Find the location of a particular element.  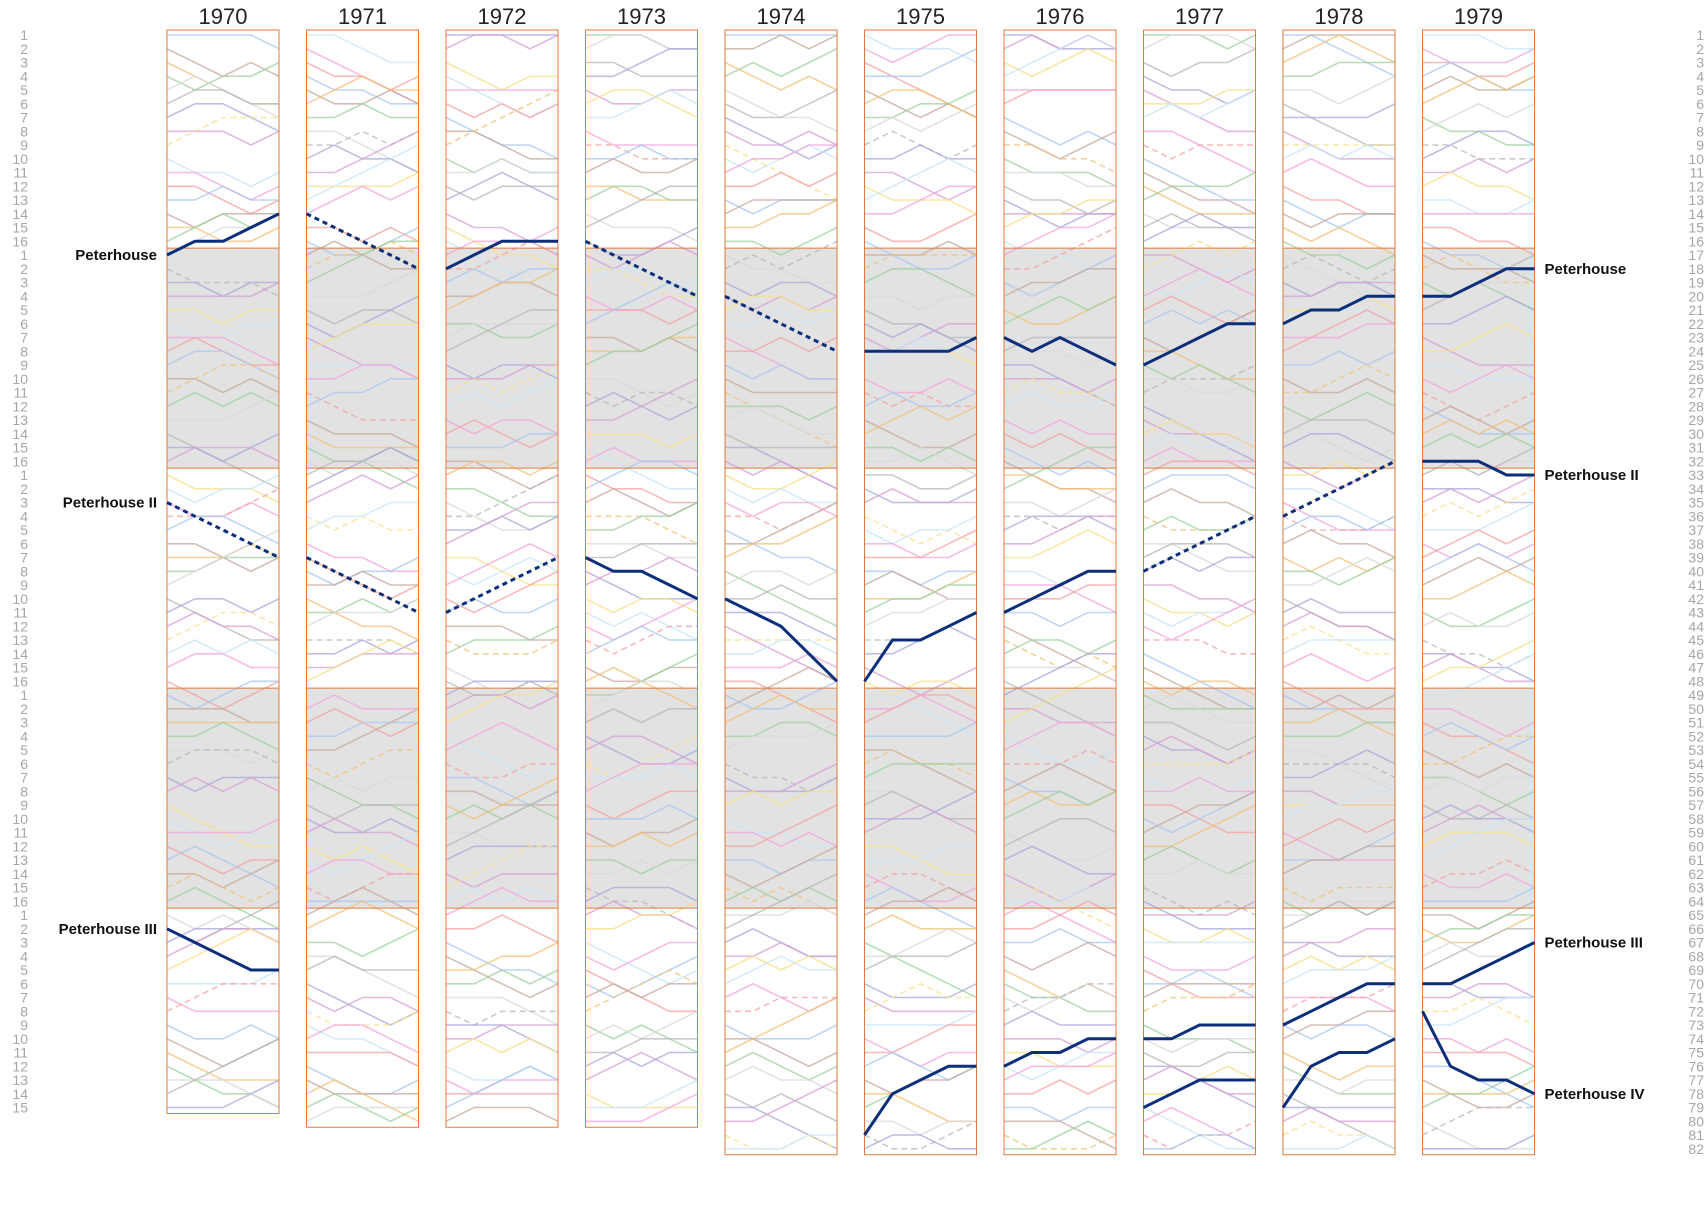

year-label-1972: 1972 is located at coordinates (502, 16).